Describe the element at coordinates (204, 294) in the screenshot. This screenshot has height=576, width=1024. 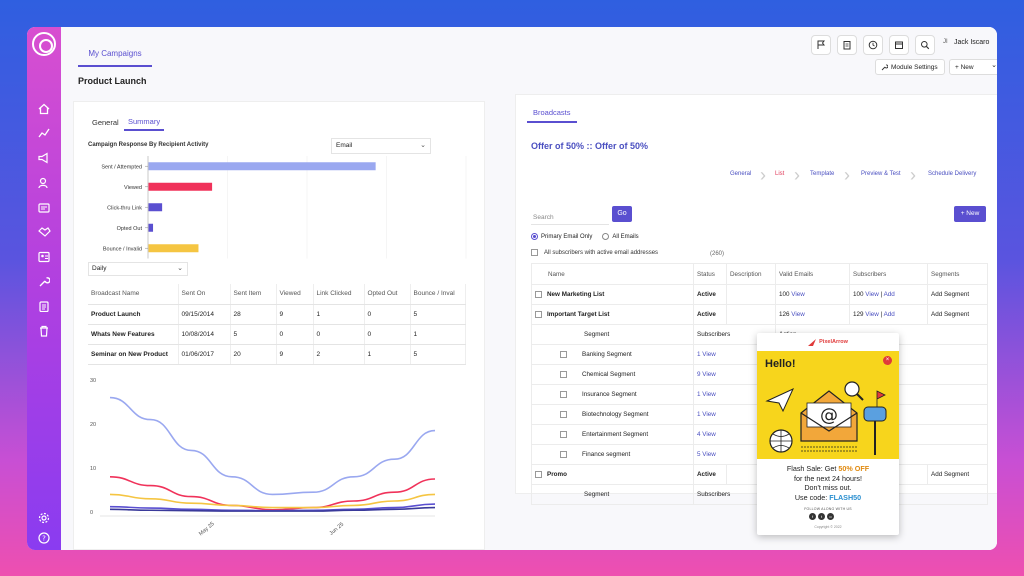
I see `col-sent-on: Sent On` at that location.